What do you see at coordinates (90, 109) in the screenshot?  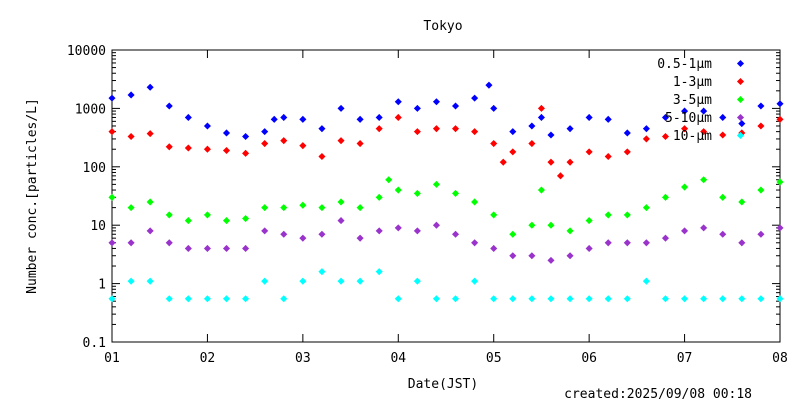 I see `y-tick-label: 1000` at bounding box center [90, 109].